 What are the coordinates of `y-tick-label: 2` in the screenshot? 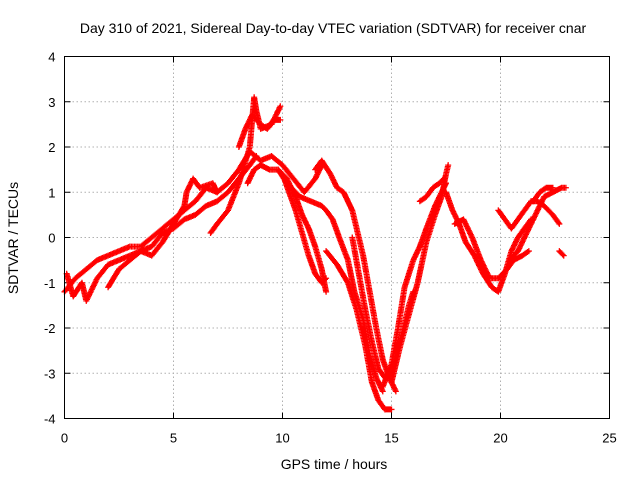 It's located at (51, 147).